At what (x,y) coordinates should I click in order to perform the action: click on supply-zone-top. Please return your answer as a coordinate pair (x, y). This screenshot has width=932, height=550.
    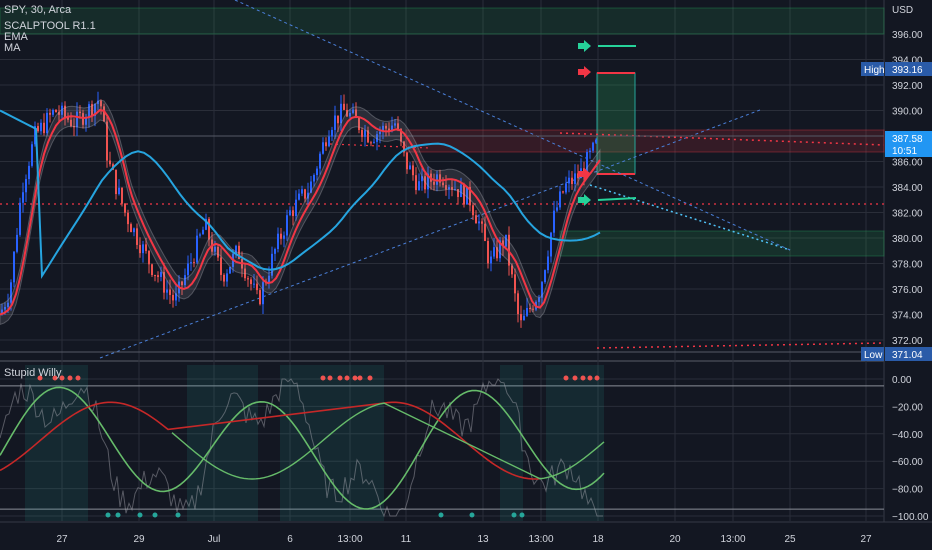
    Looking at the image, I should click on (442, 21).